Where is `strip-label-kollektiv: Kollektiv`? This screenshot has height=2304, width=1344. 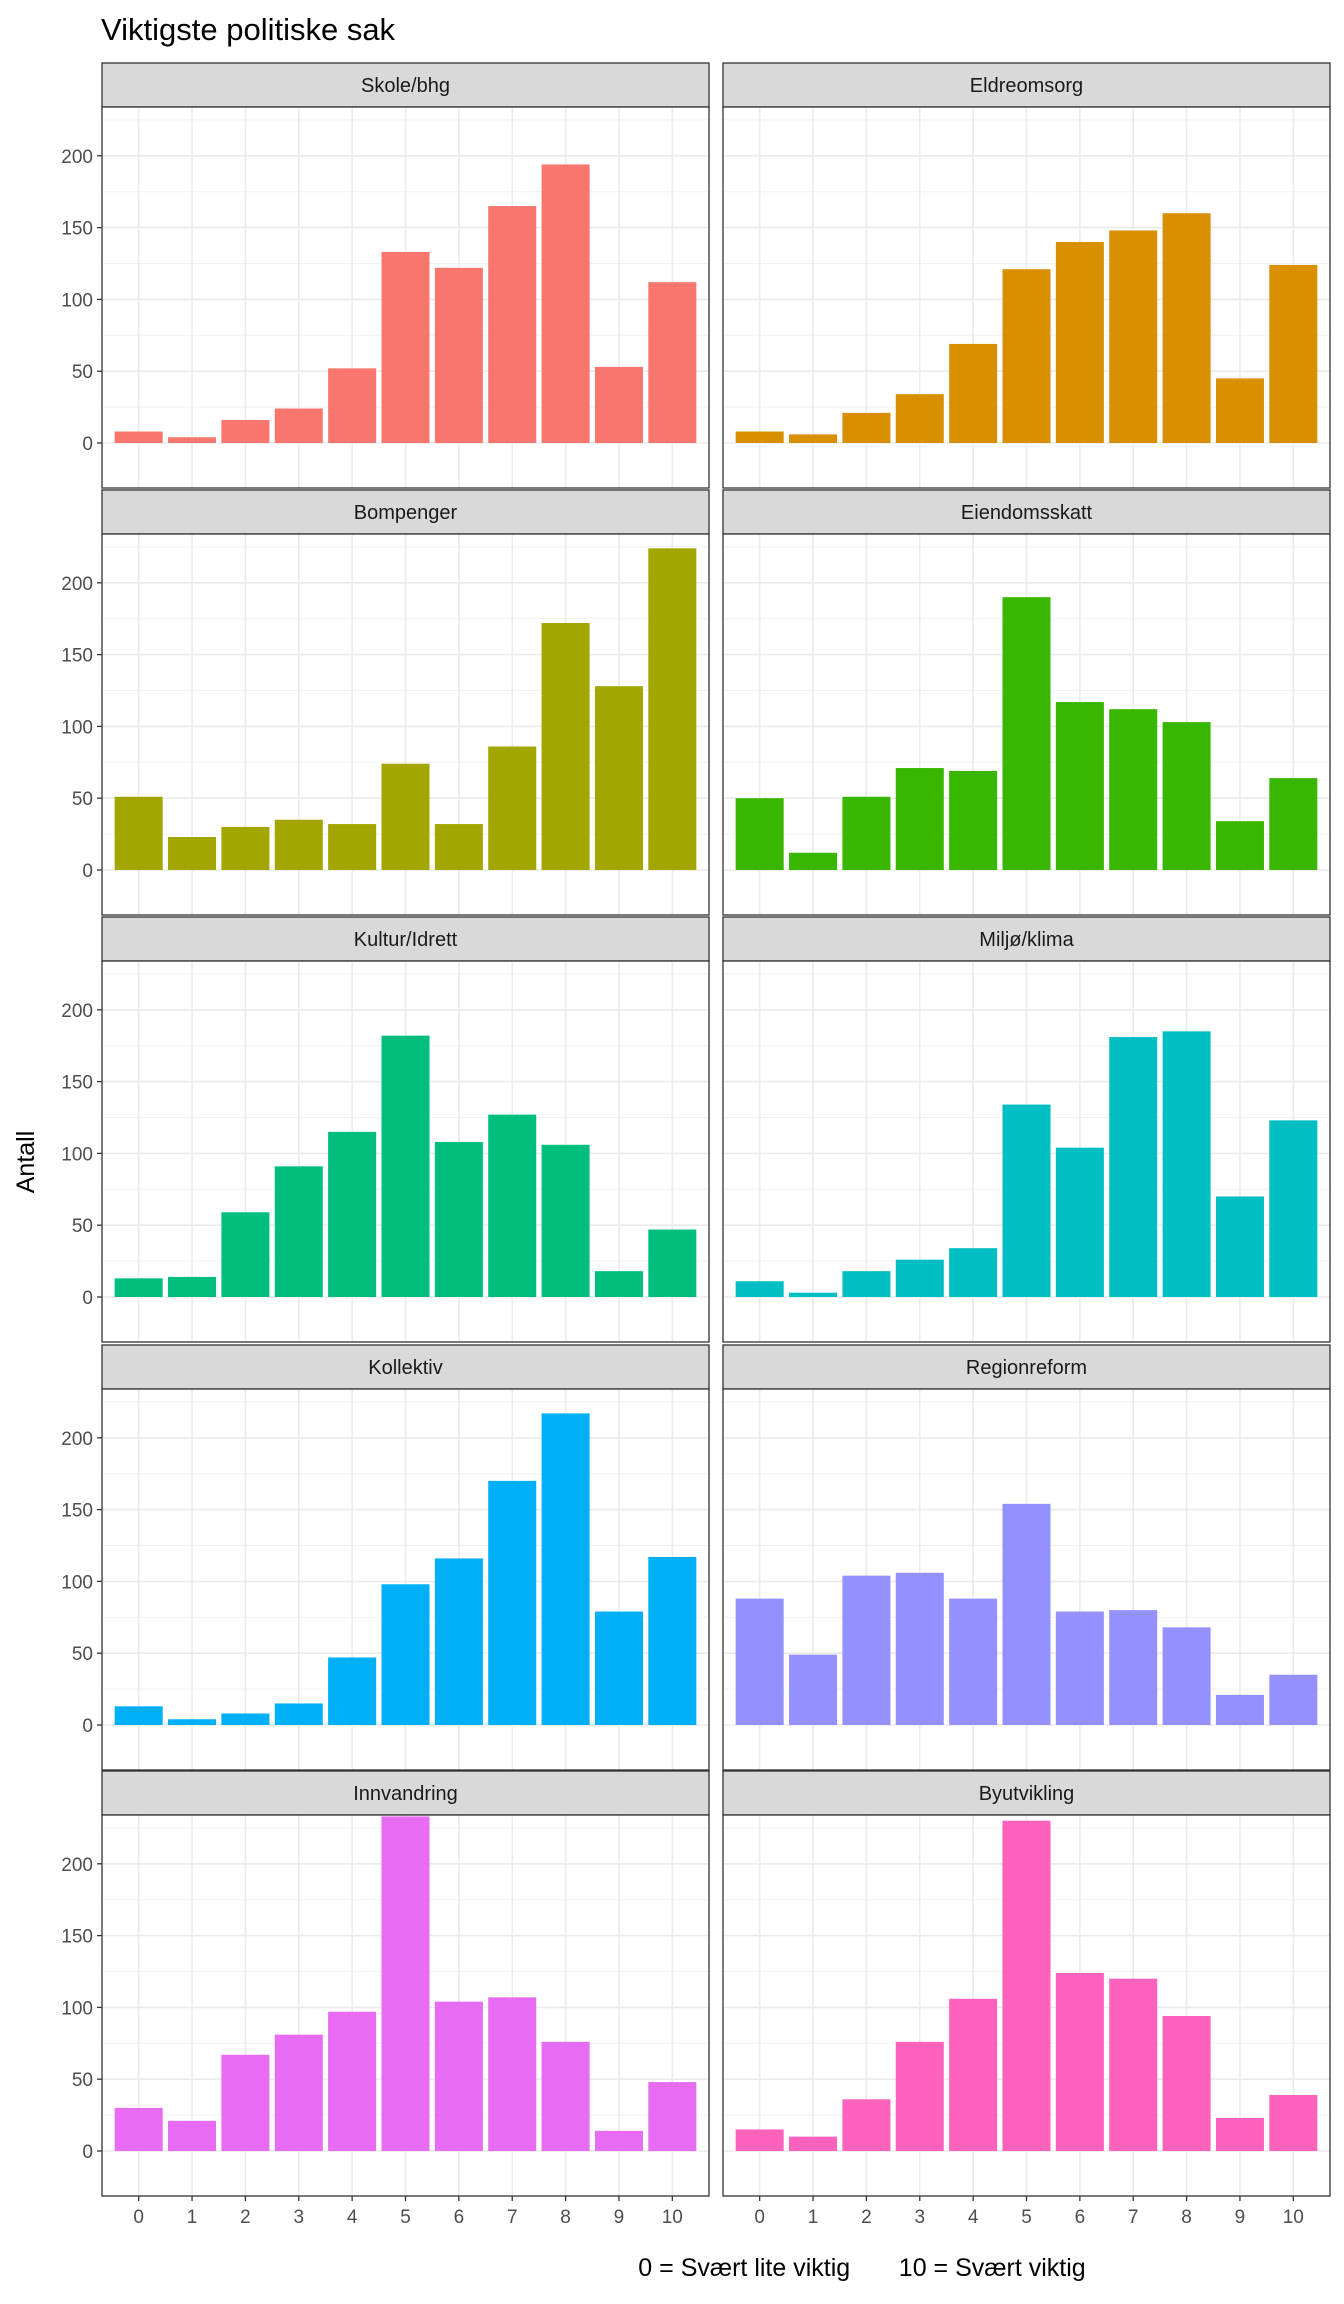
strip-label-kollektiv: Kollektiv is located at coordinates (405, 1368).